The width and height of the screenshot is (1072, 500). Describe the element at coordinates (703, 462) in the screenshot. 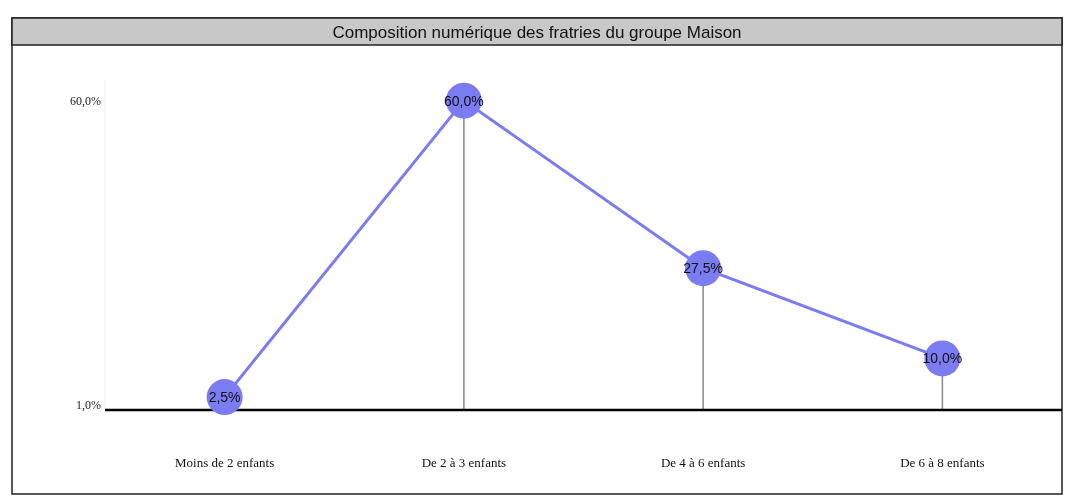

I see `x-tick-label: De 4 à 6 enfants` at that location.